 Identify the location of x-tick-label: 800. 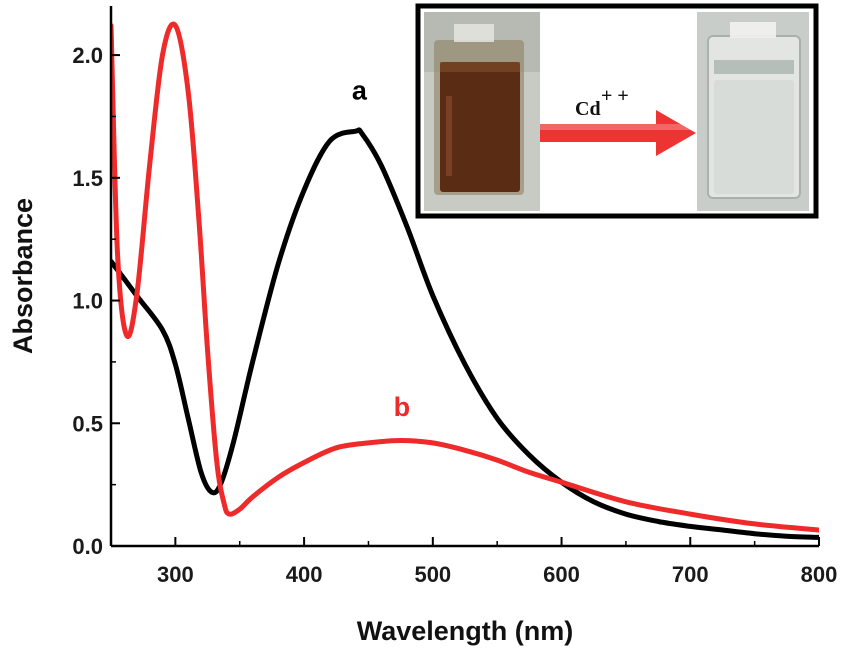
(819, 574).